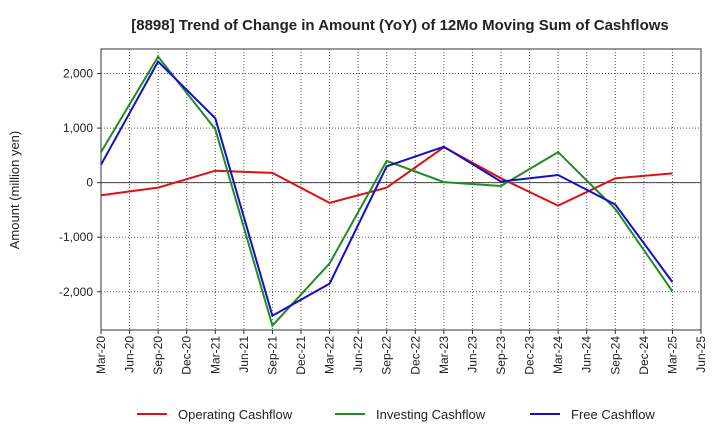 Image resolution: width=720 pixels, height=440 pixels. I want to click on y-tick-label: -2,000, so click(76, 292).